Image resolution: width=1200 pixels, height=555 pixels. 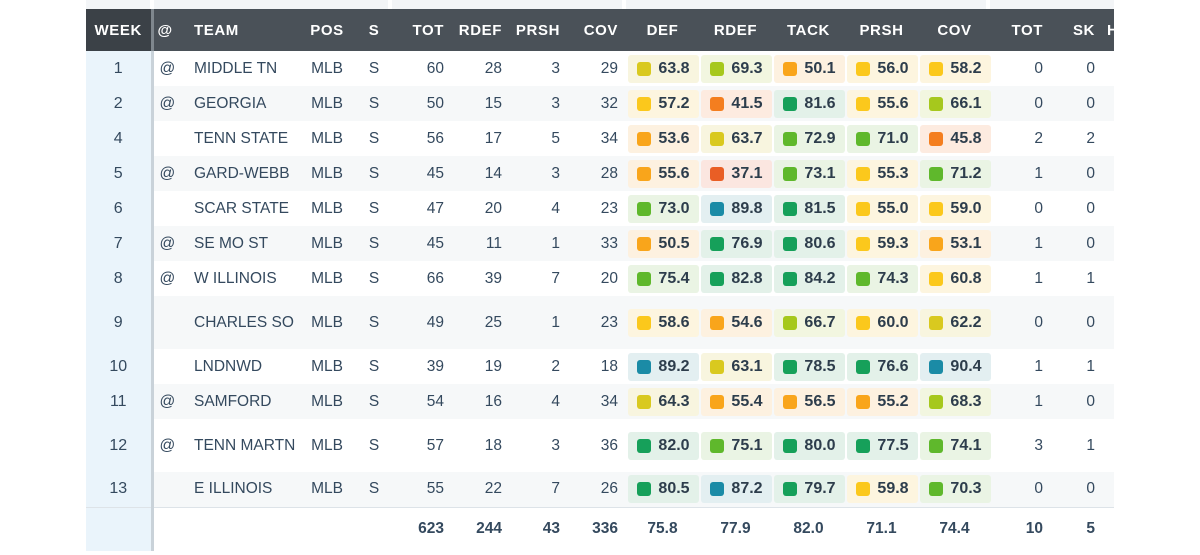 What do you see at coordinates (736, 401) in the screenshot?
I see `grade-pill: 55.4` at bounding box center [736, 401].